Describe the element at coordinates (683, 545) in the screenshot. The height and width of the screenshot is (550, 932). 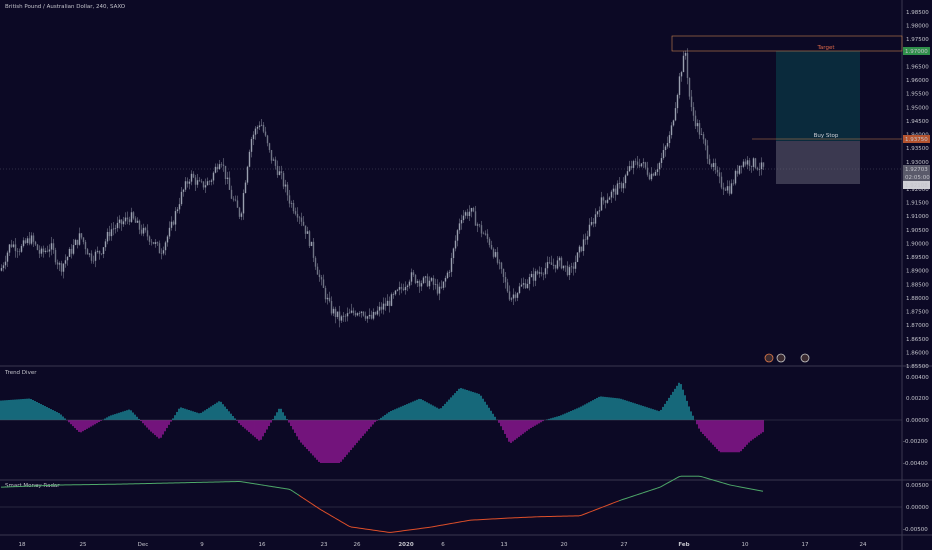
I see `x-label: Feb` at that location.